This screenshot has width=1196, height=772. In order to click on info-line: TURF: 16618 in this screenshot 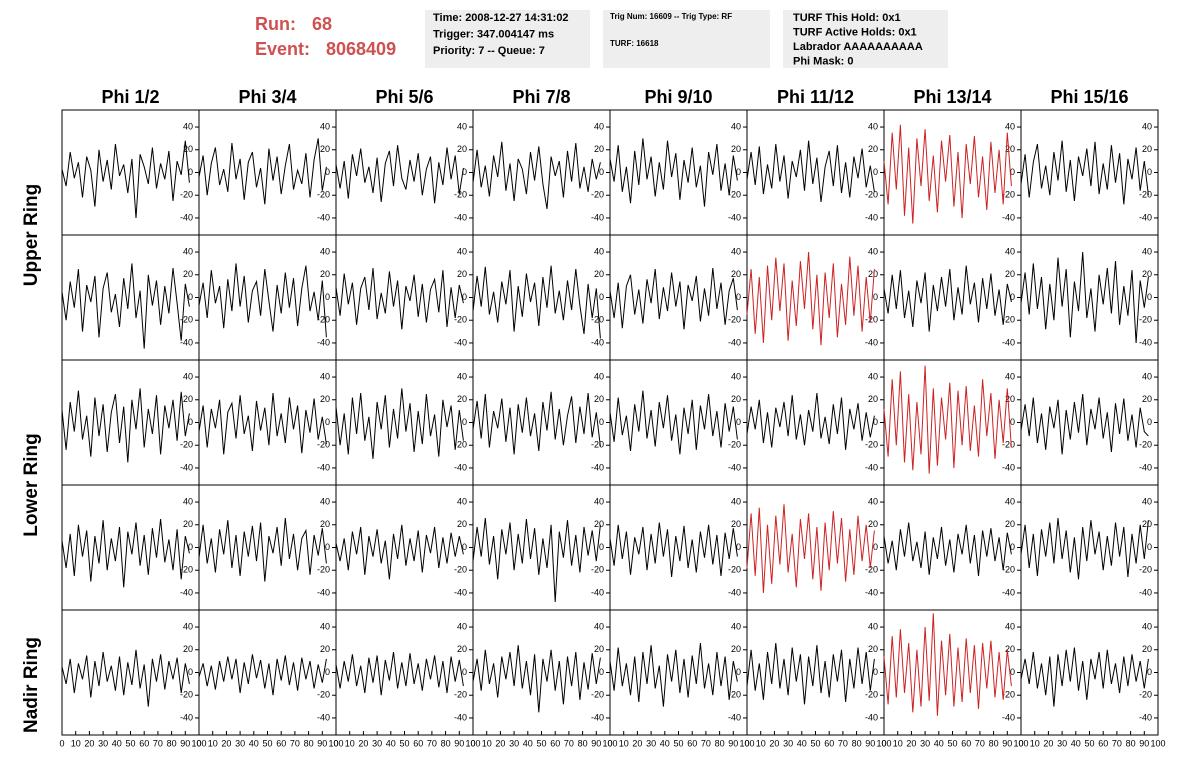, I will do `click(634, 43)`.